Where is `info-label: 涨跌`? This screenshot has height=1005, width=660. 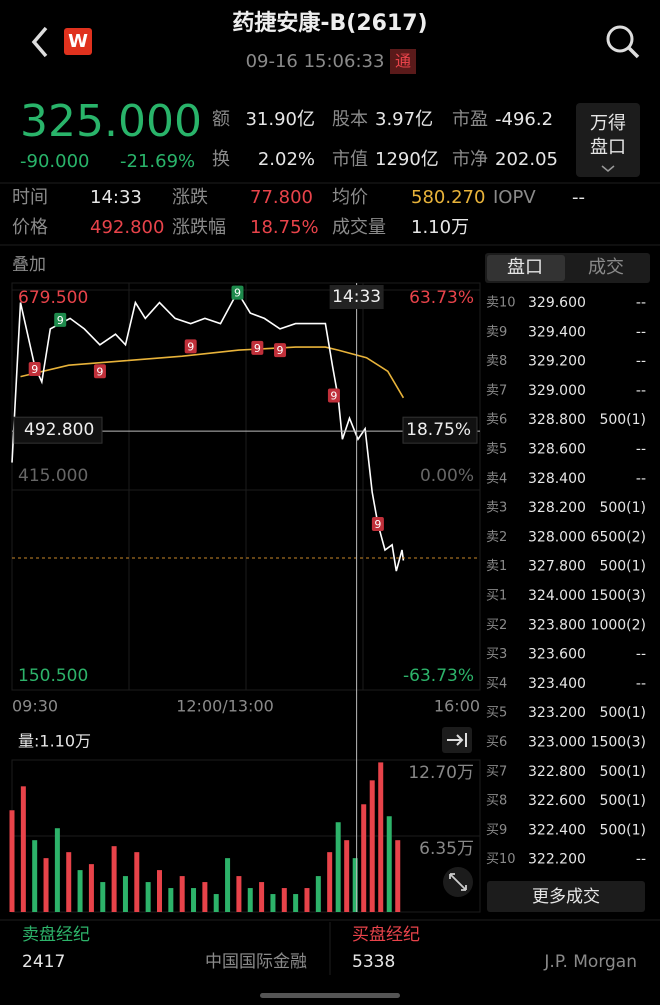
info-label: 涨跌 is located at coordinates (190, 197).